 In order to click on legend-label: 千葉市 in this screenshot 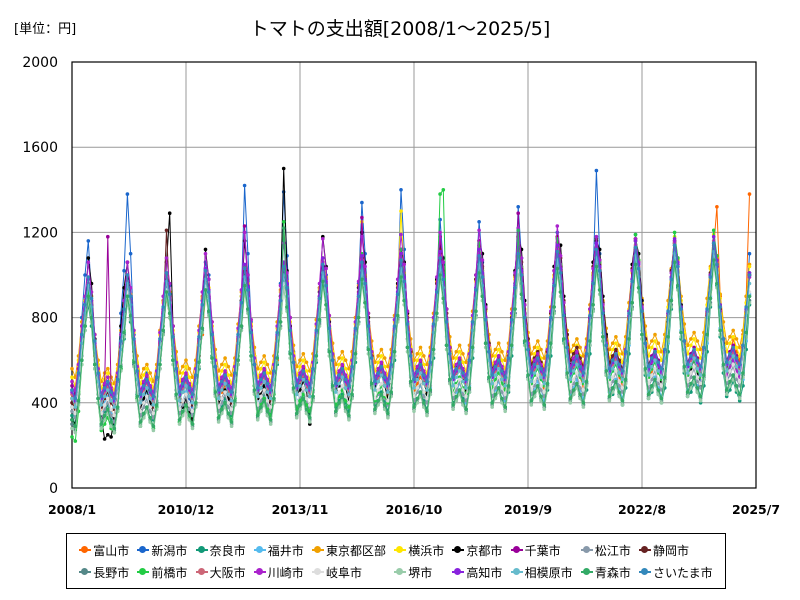, I will do `click(542, 550)`.